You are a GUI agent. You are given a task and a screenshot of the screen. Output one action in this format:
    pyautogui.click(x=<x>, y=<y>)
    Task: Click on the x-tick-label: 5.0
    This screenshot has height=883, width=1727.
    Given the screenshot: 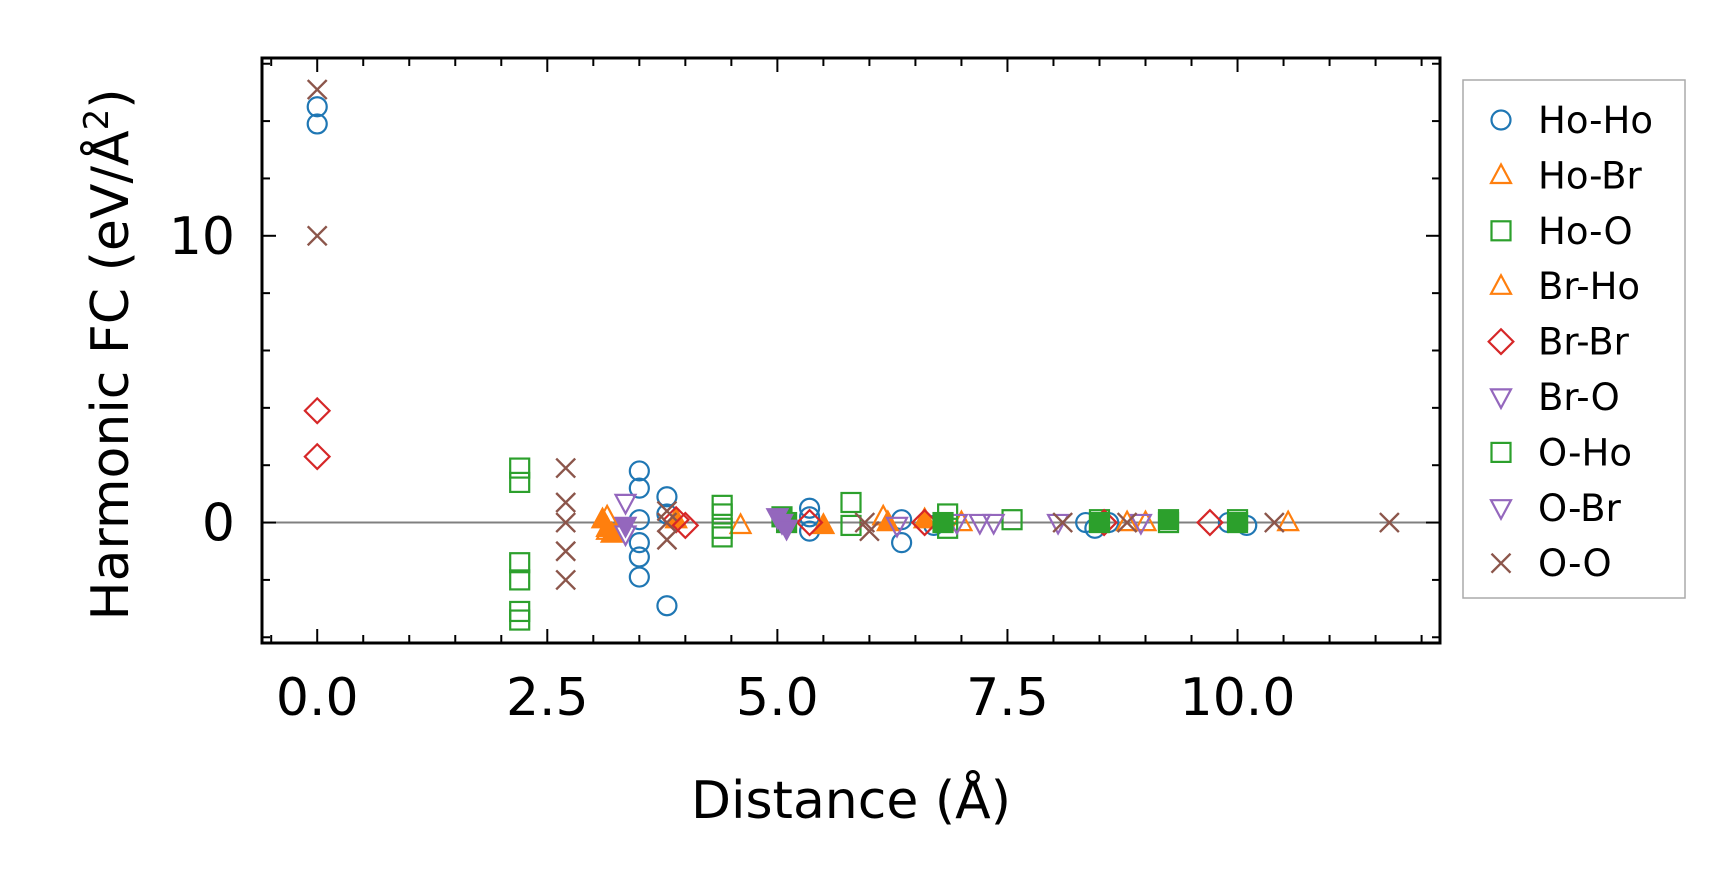 What is the action you would take?
    pyautogui.click(x=777, y=698)
    